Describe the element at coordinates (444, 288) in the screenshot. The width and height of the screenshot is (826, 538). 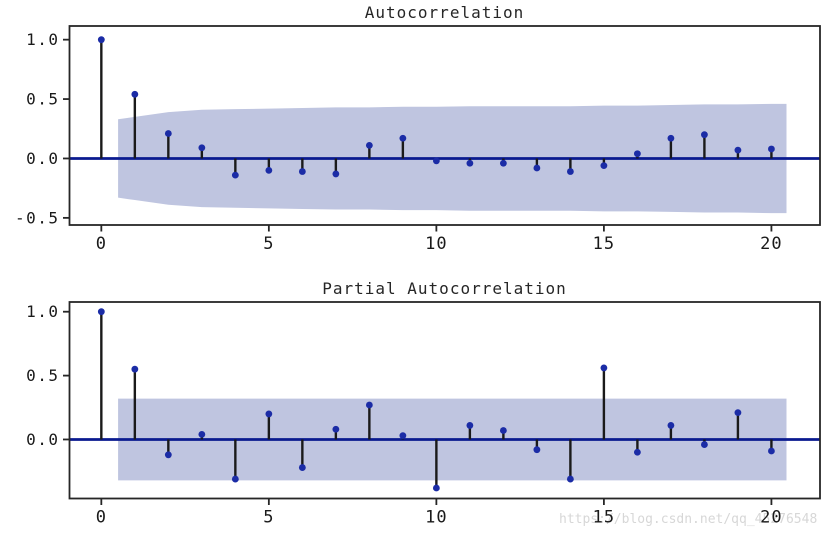
I see `pacf-title: Partial Autocorrelation` at that location.